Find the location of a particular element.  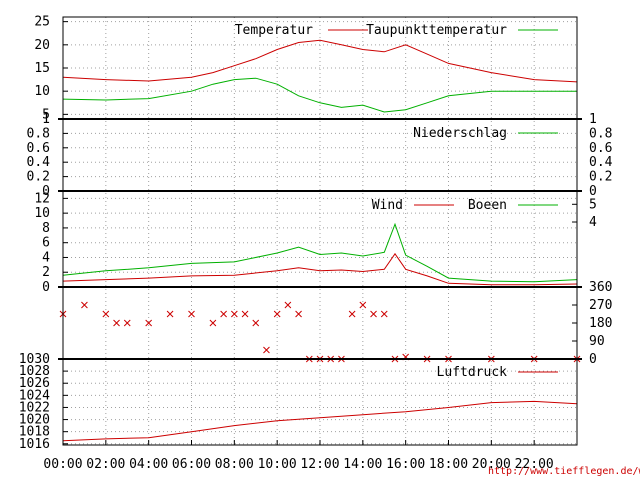

y2-tick-label: 0.6 is located at coordinates (600, 148).